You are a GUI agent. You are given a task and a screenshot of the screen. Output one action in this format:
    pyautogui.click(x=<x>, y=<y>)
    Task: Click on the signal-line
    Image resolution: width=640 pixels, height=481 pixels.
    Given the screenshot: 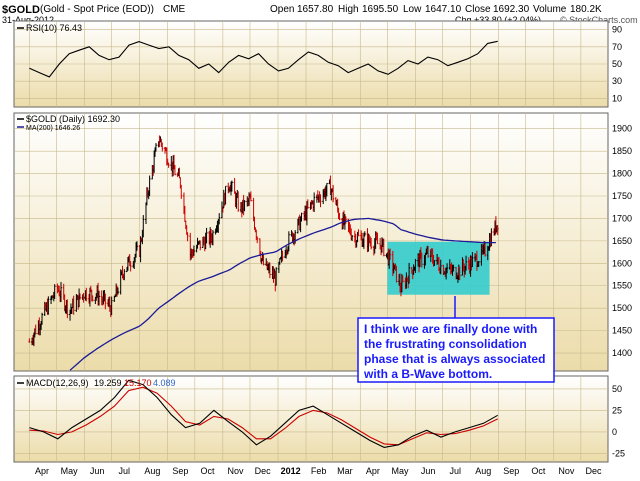 What is the action you would take?
    pyautogui.click(x=263, y=416)
    